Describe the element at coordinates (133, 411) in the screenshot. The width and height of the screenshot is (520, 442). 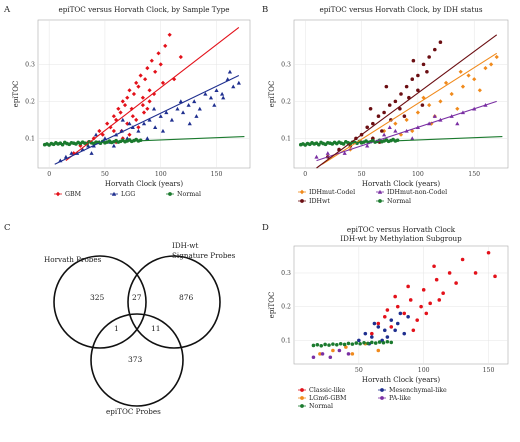
I see `venn-label-epitoc: epiTOC Probes` at that location.